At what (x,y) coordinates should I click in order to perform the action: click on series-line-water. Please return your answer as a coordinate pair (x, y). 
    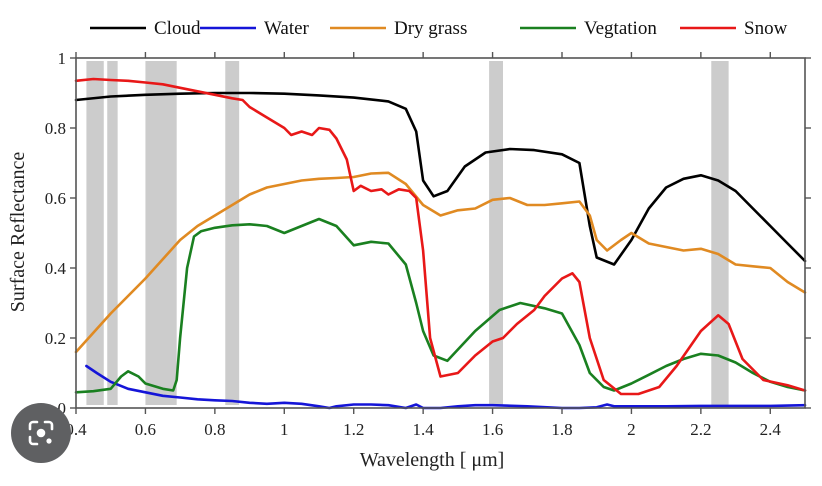
    Looking at the image, I should click on (446, 387).